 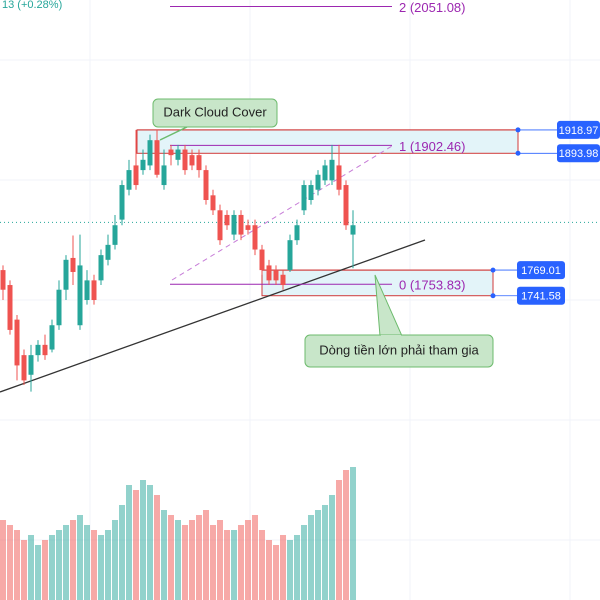 I want to click on price-tag-label: 1769.01, so click(x=541, y=271).